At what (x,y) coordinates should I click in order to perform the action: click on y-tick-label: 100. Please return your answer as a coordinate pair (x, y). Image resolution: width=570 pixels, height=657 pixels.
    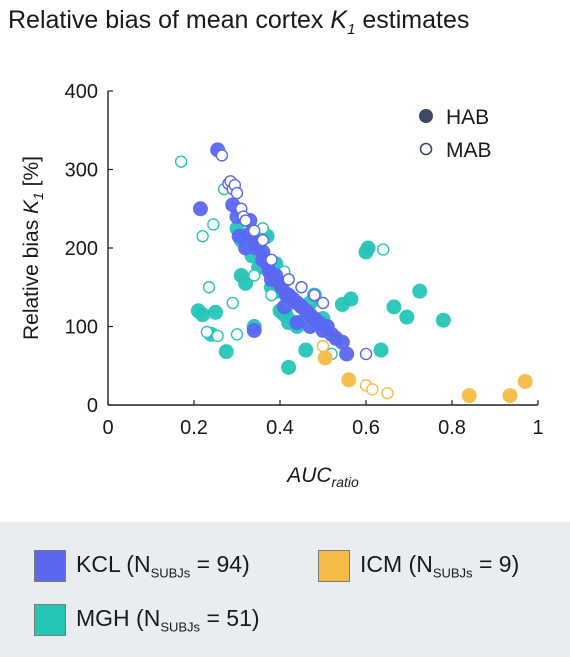
    Looking at the image, I should click on (81, 328).